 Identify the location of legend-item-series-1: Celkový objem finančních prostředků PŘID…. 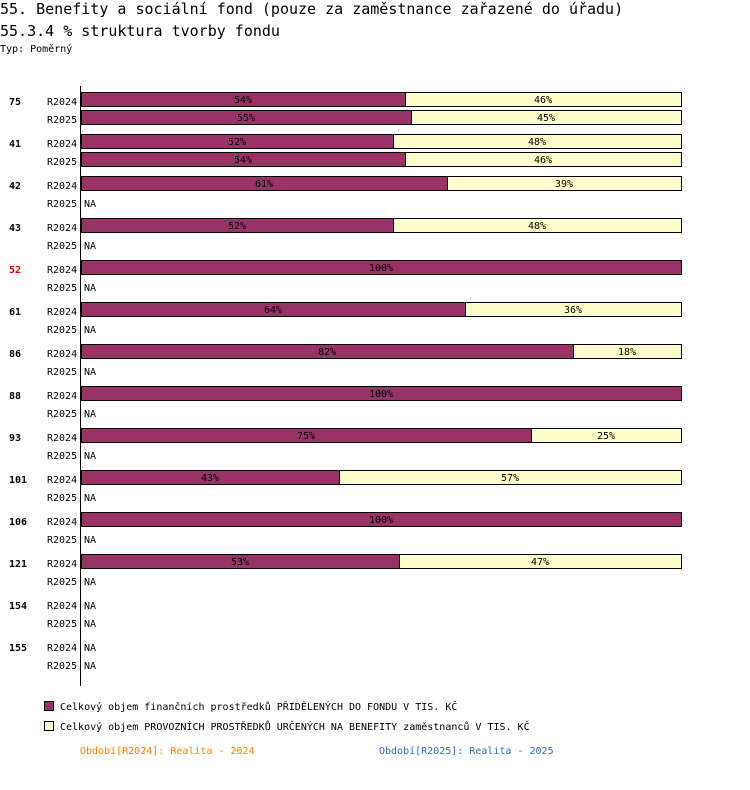
(250, 707).